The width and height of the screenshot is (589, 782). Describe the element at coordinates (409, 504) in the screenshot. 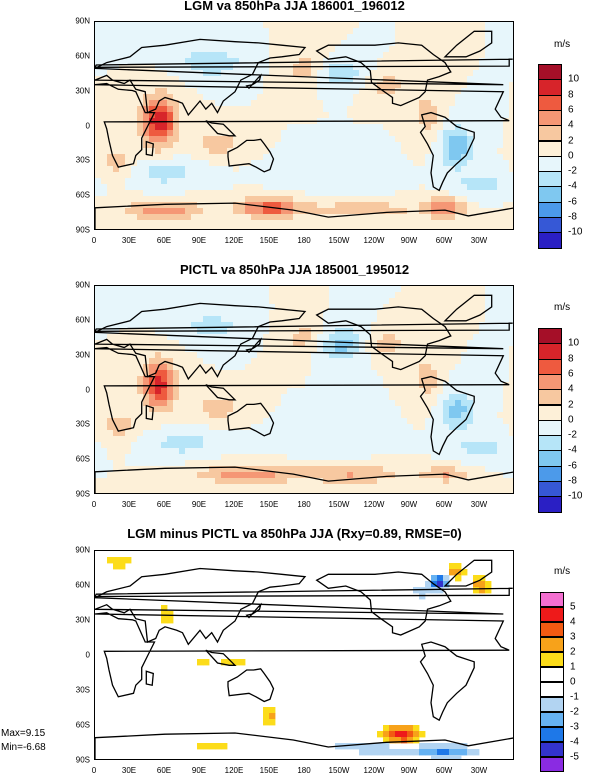

I see `x-tick-label: 90W` at that location.